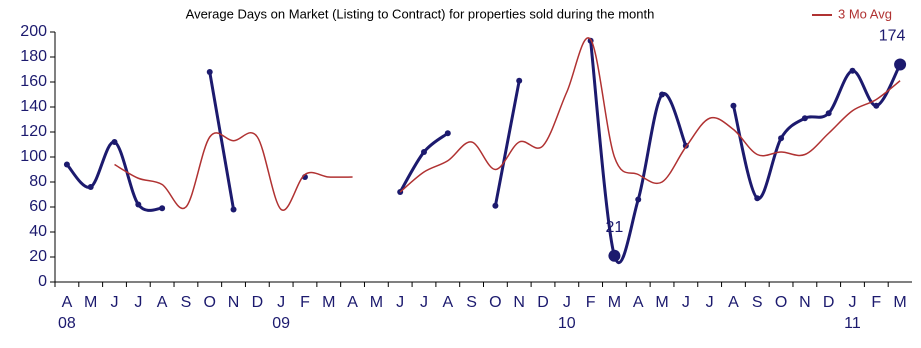 This screenshot has width=921, height=348. I want to click on y-tick-label: 160, so click(33, 81).